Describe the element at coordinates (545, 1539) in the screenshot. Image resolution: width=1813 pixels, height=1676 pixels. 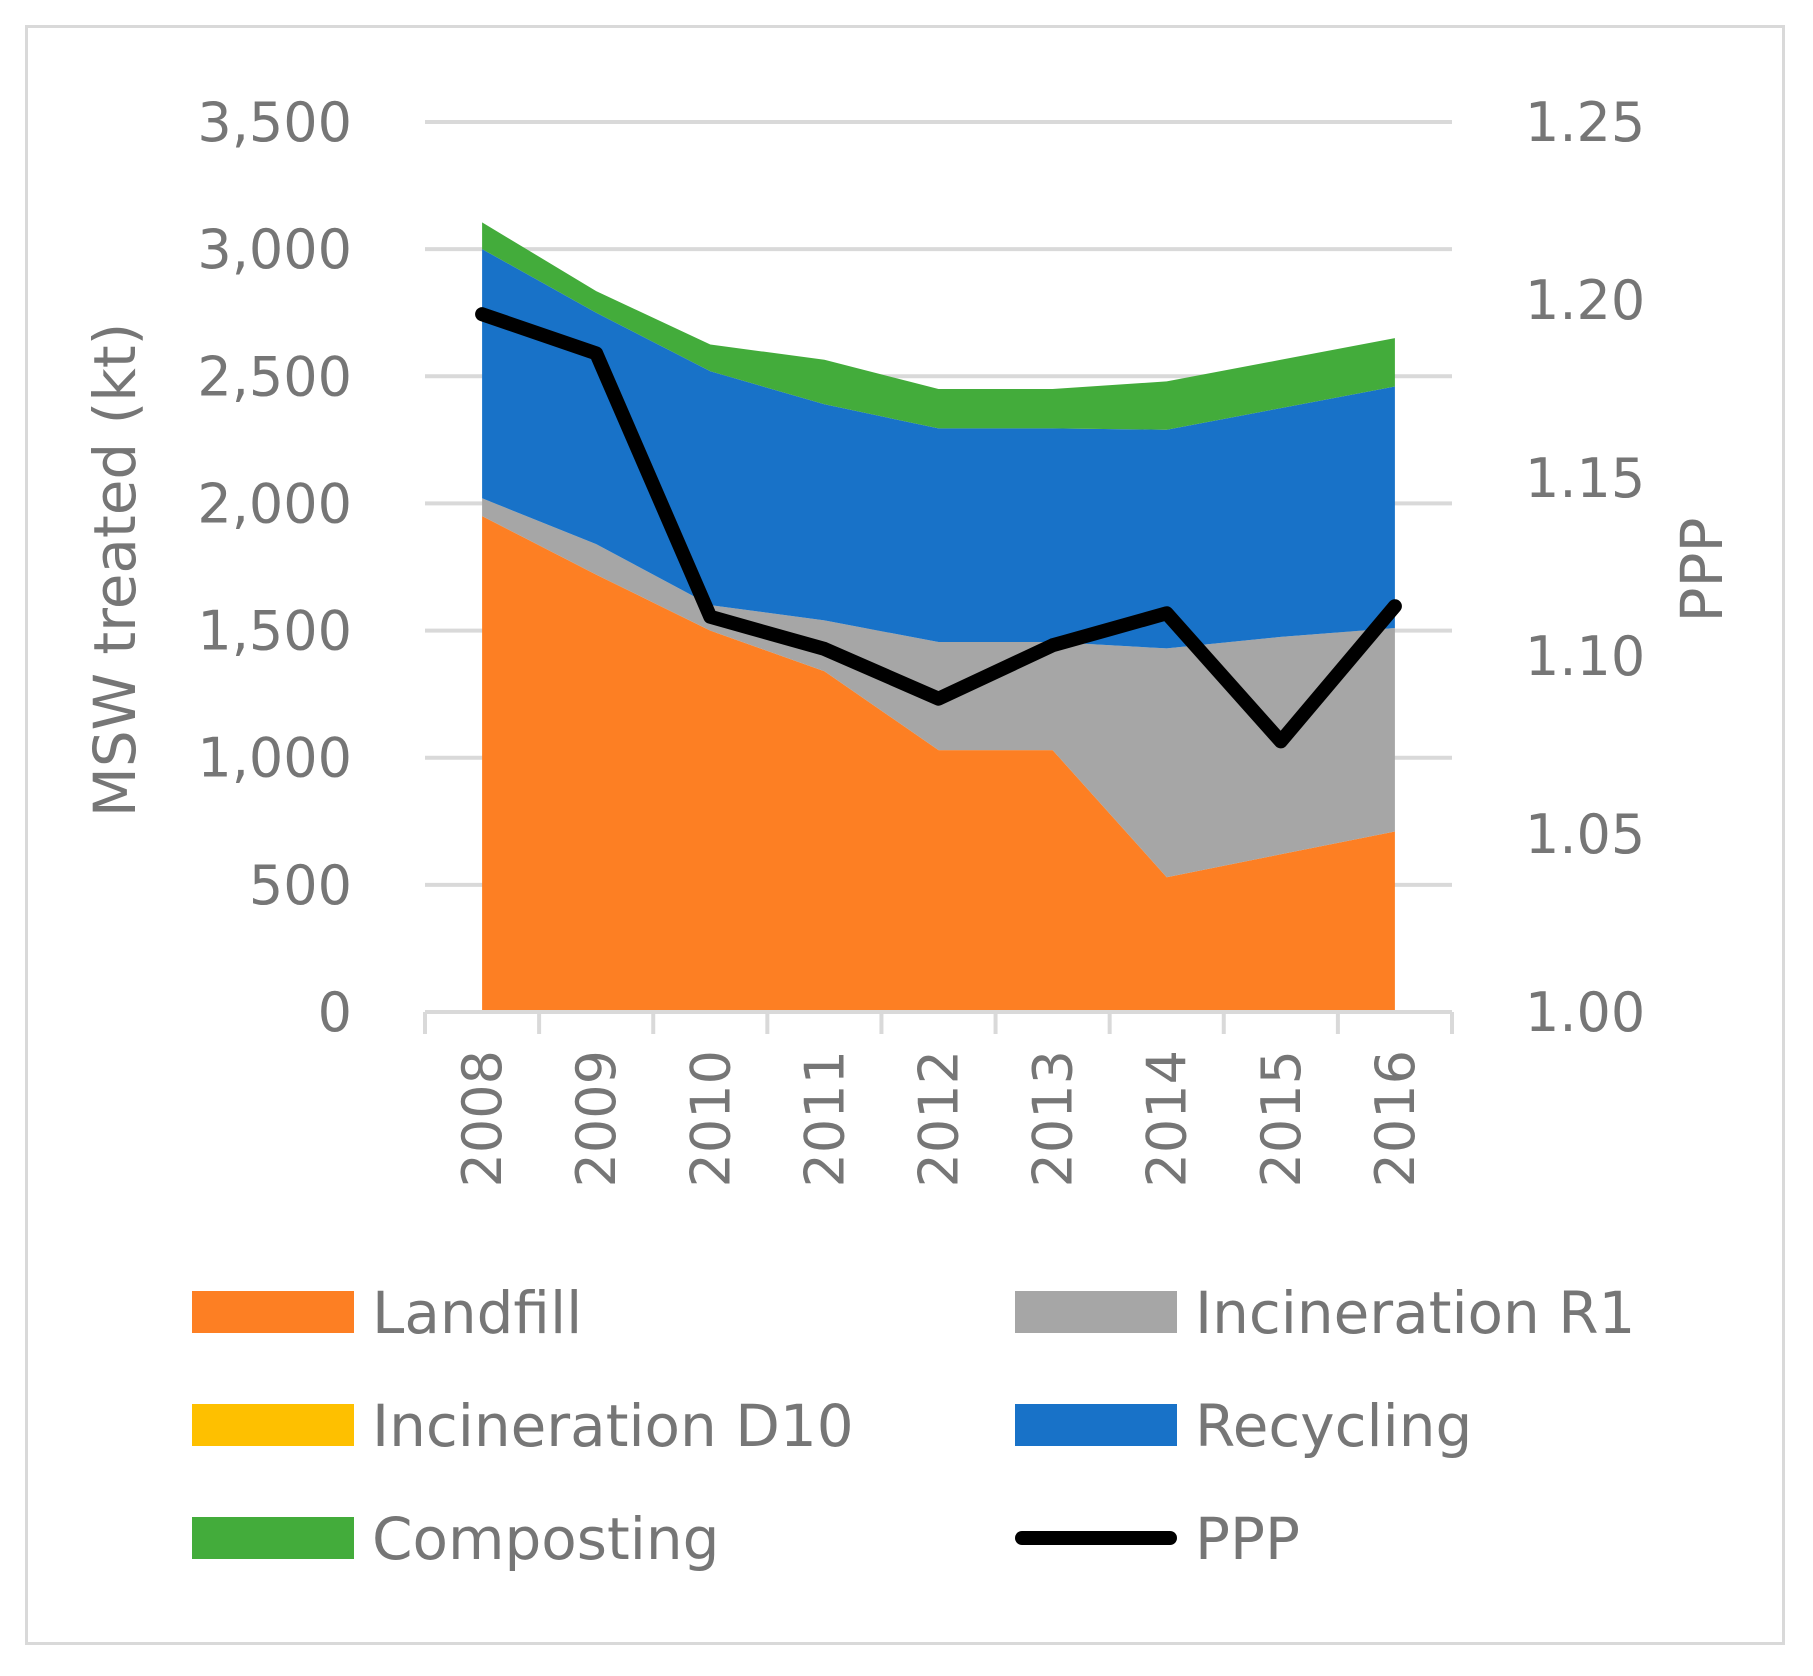
I see `legend-label-composting: Composting` at that location.